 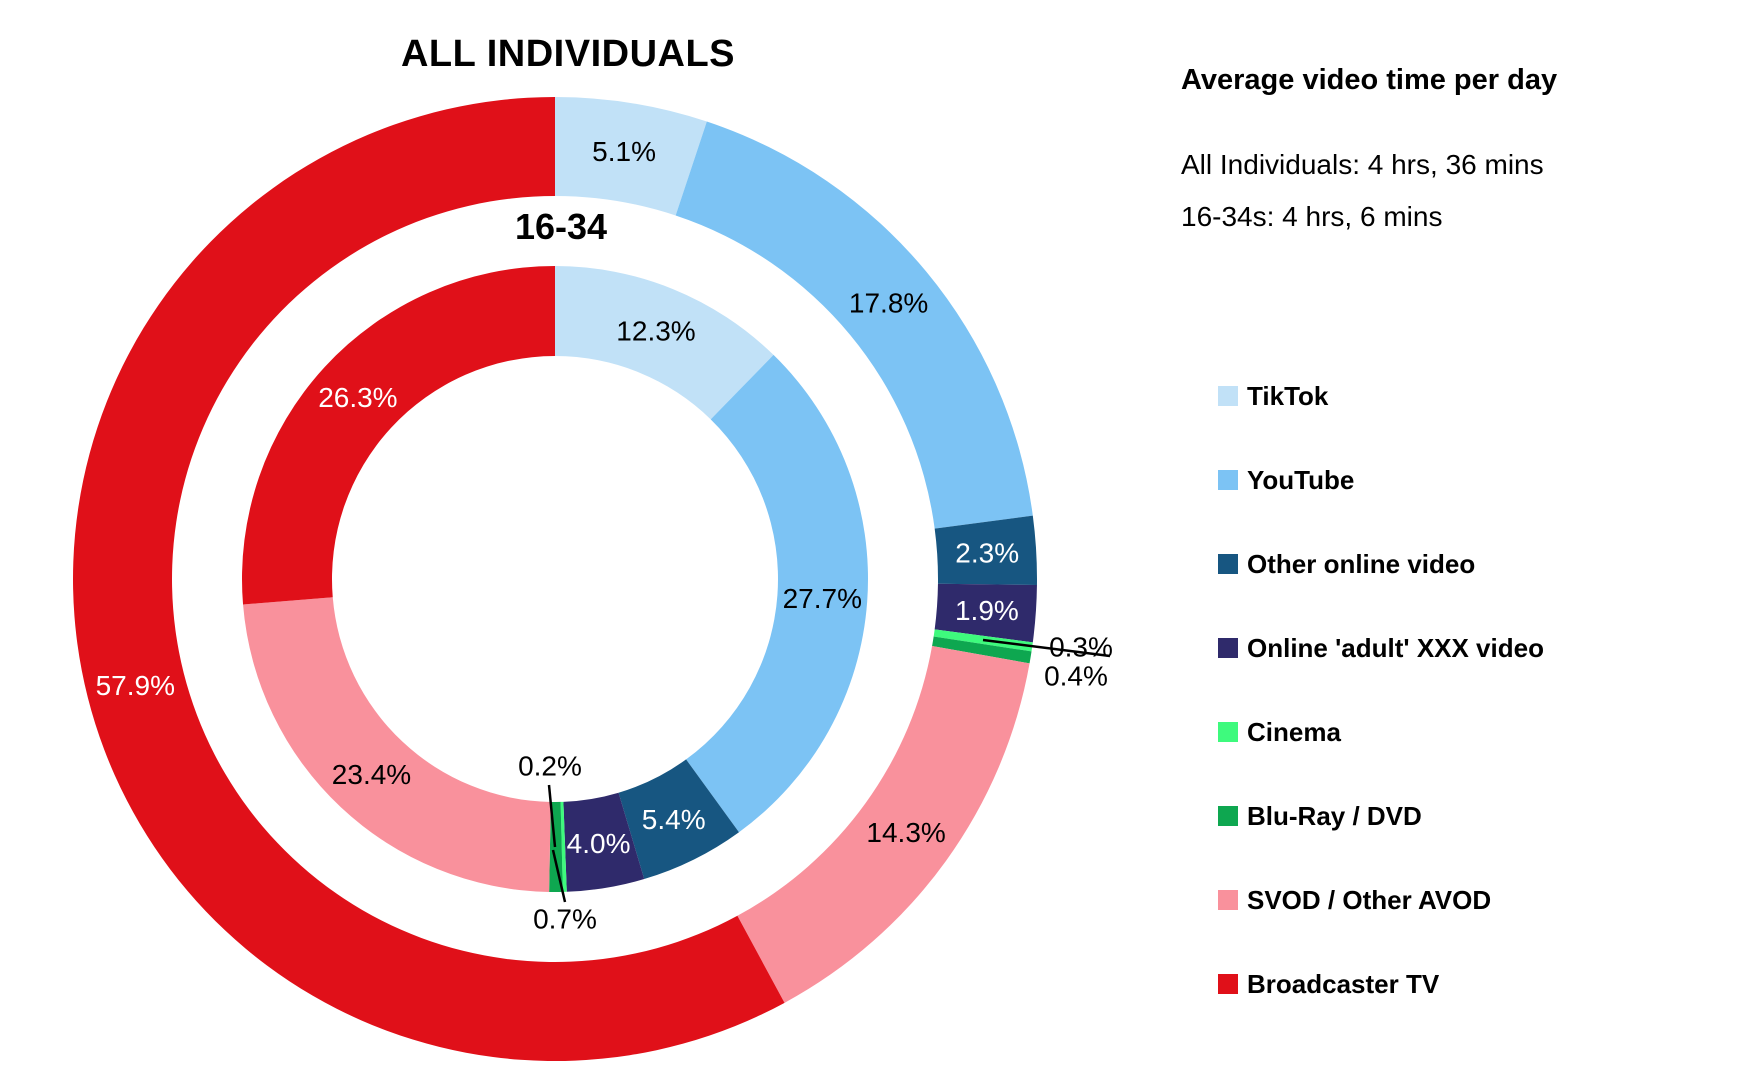 What do you see at coordinates (563, 846) in the screenshot?
I see `segment-inner-cinema` at bounding box center [563, 846].